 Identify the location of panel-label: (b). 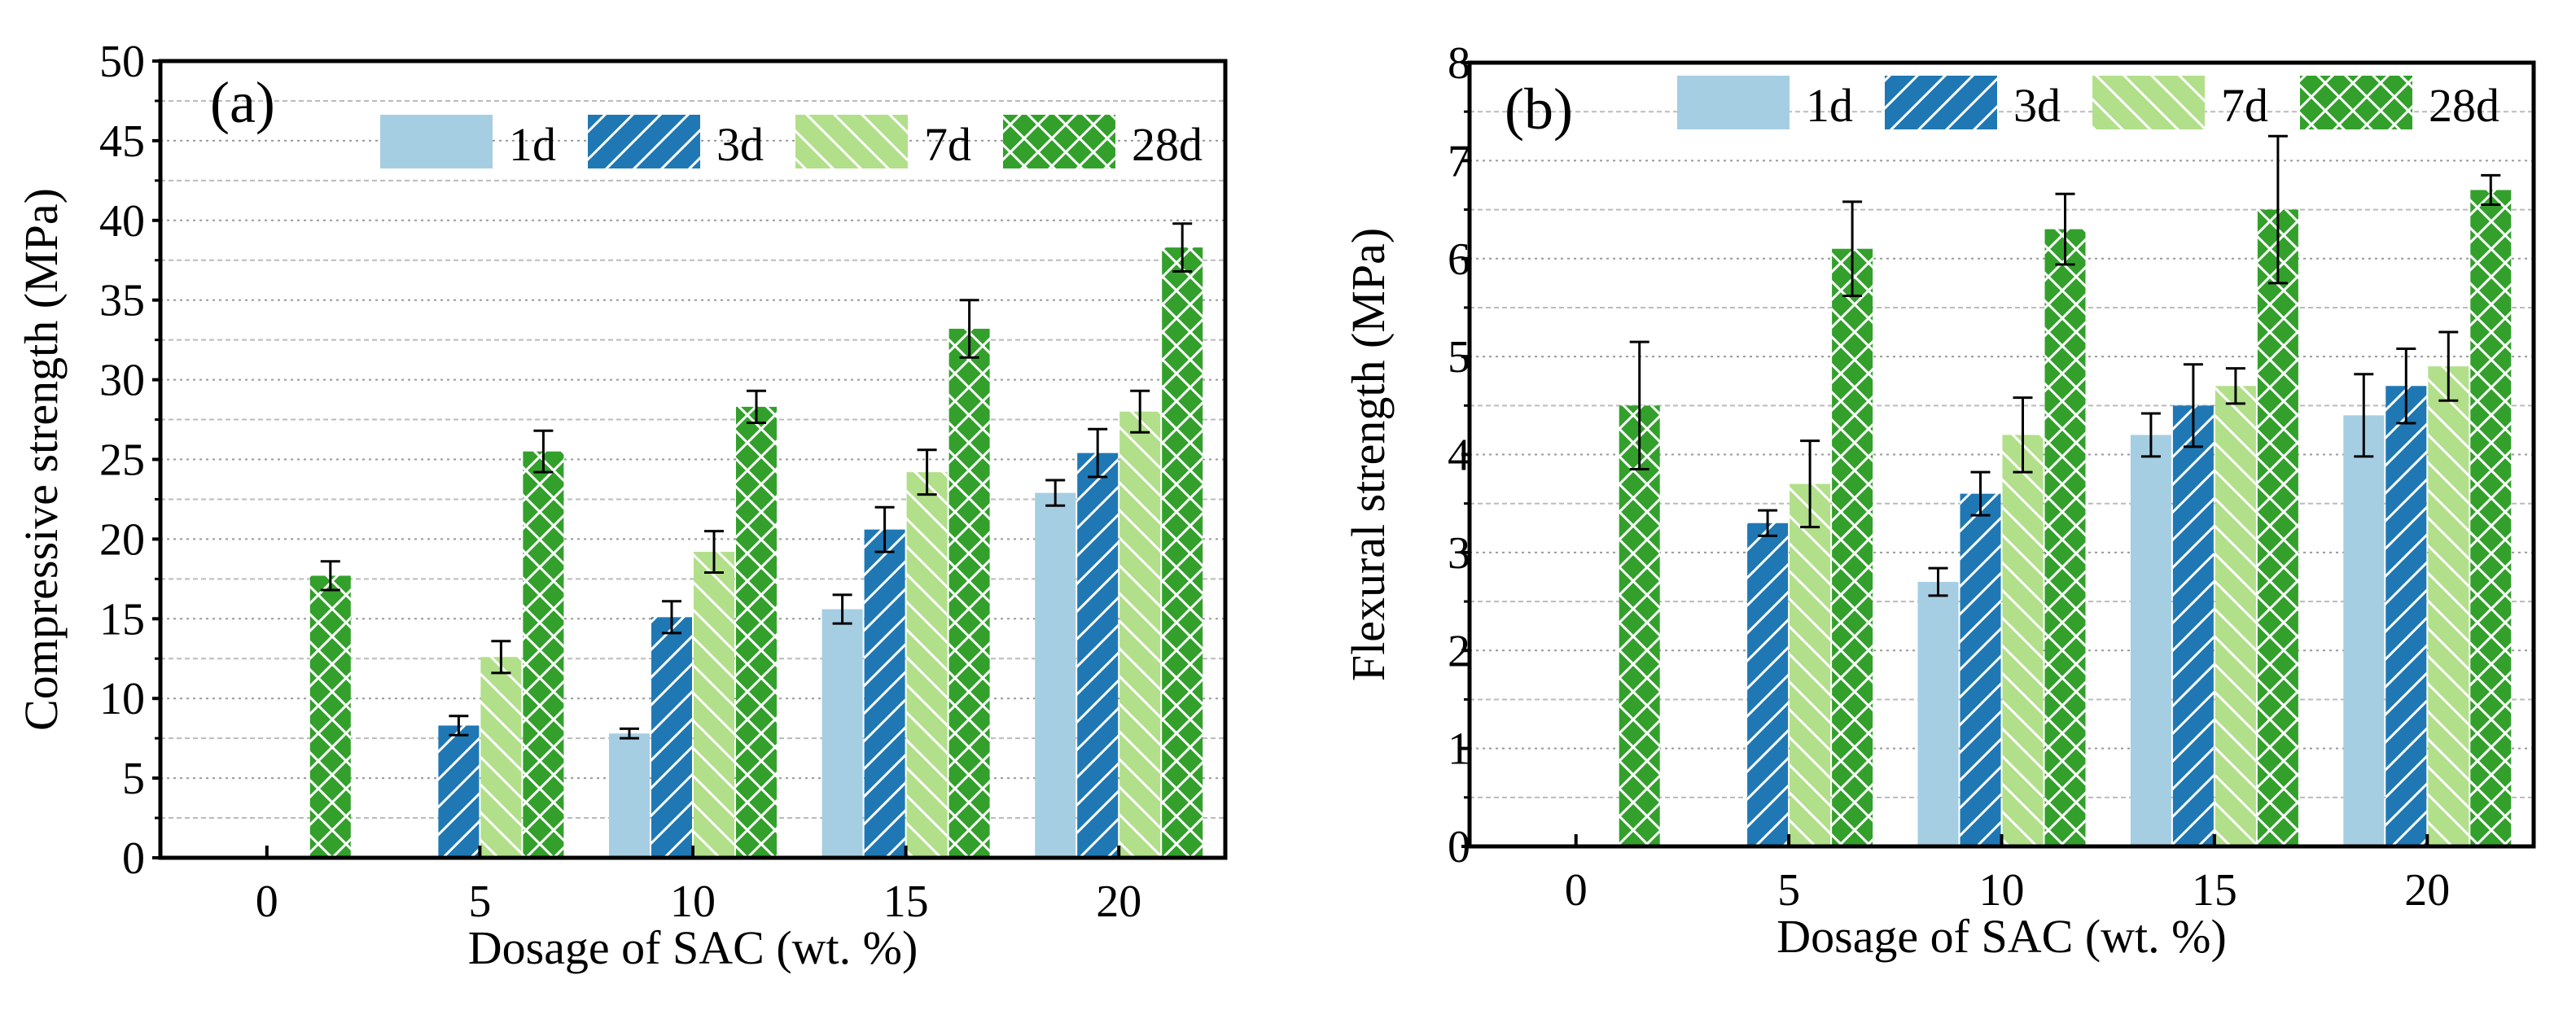
(1539, 110).